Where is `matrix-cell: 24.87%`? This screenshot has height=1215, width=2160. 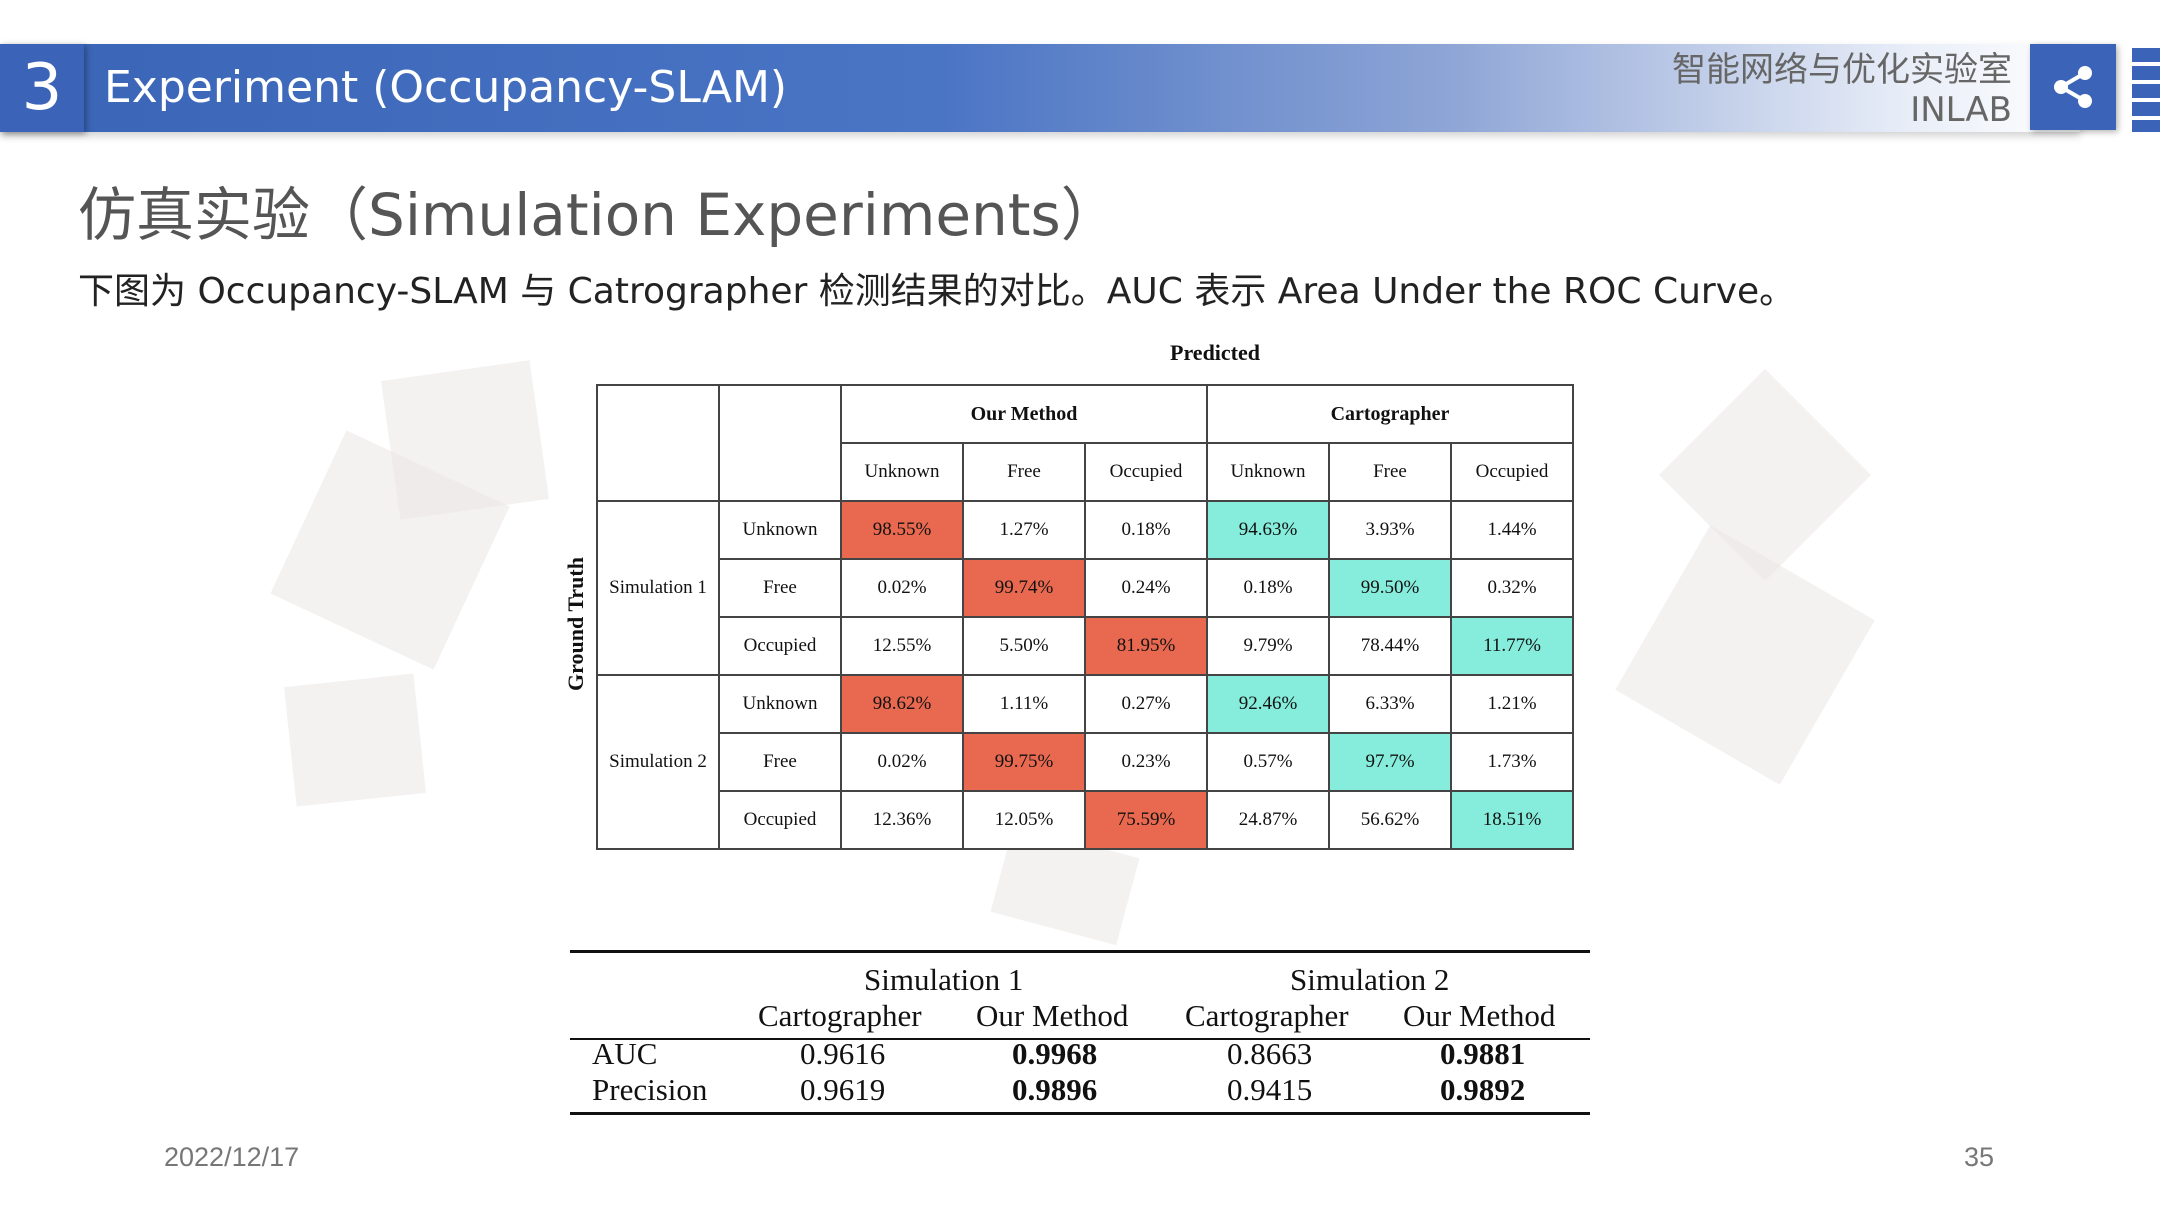
matrix-cell: 24.87% is located at coordinates (1268, 820).